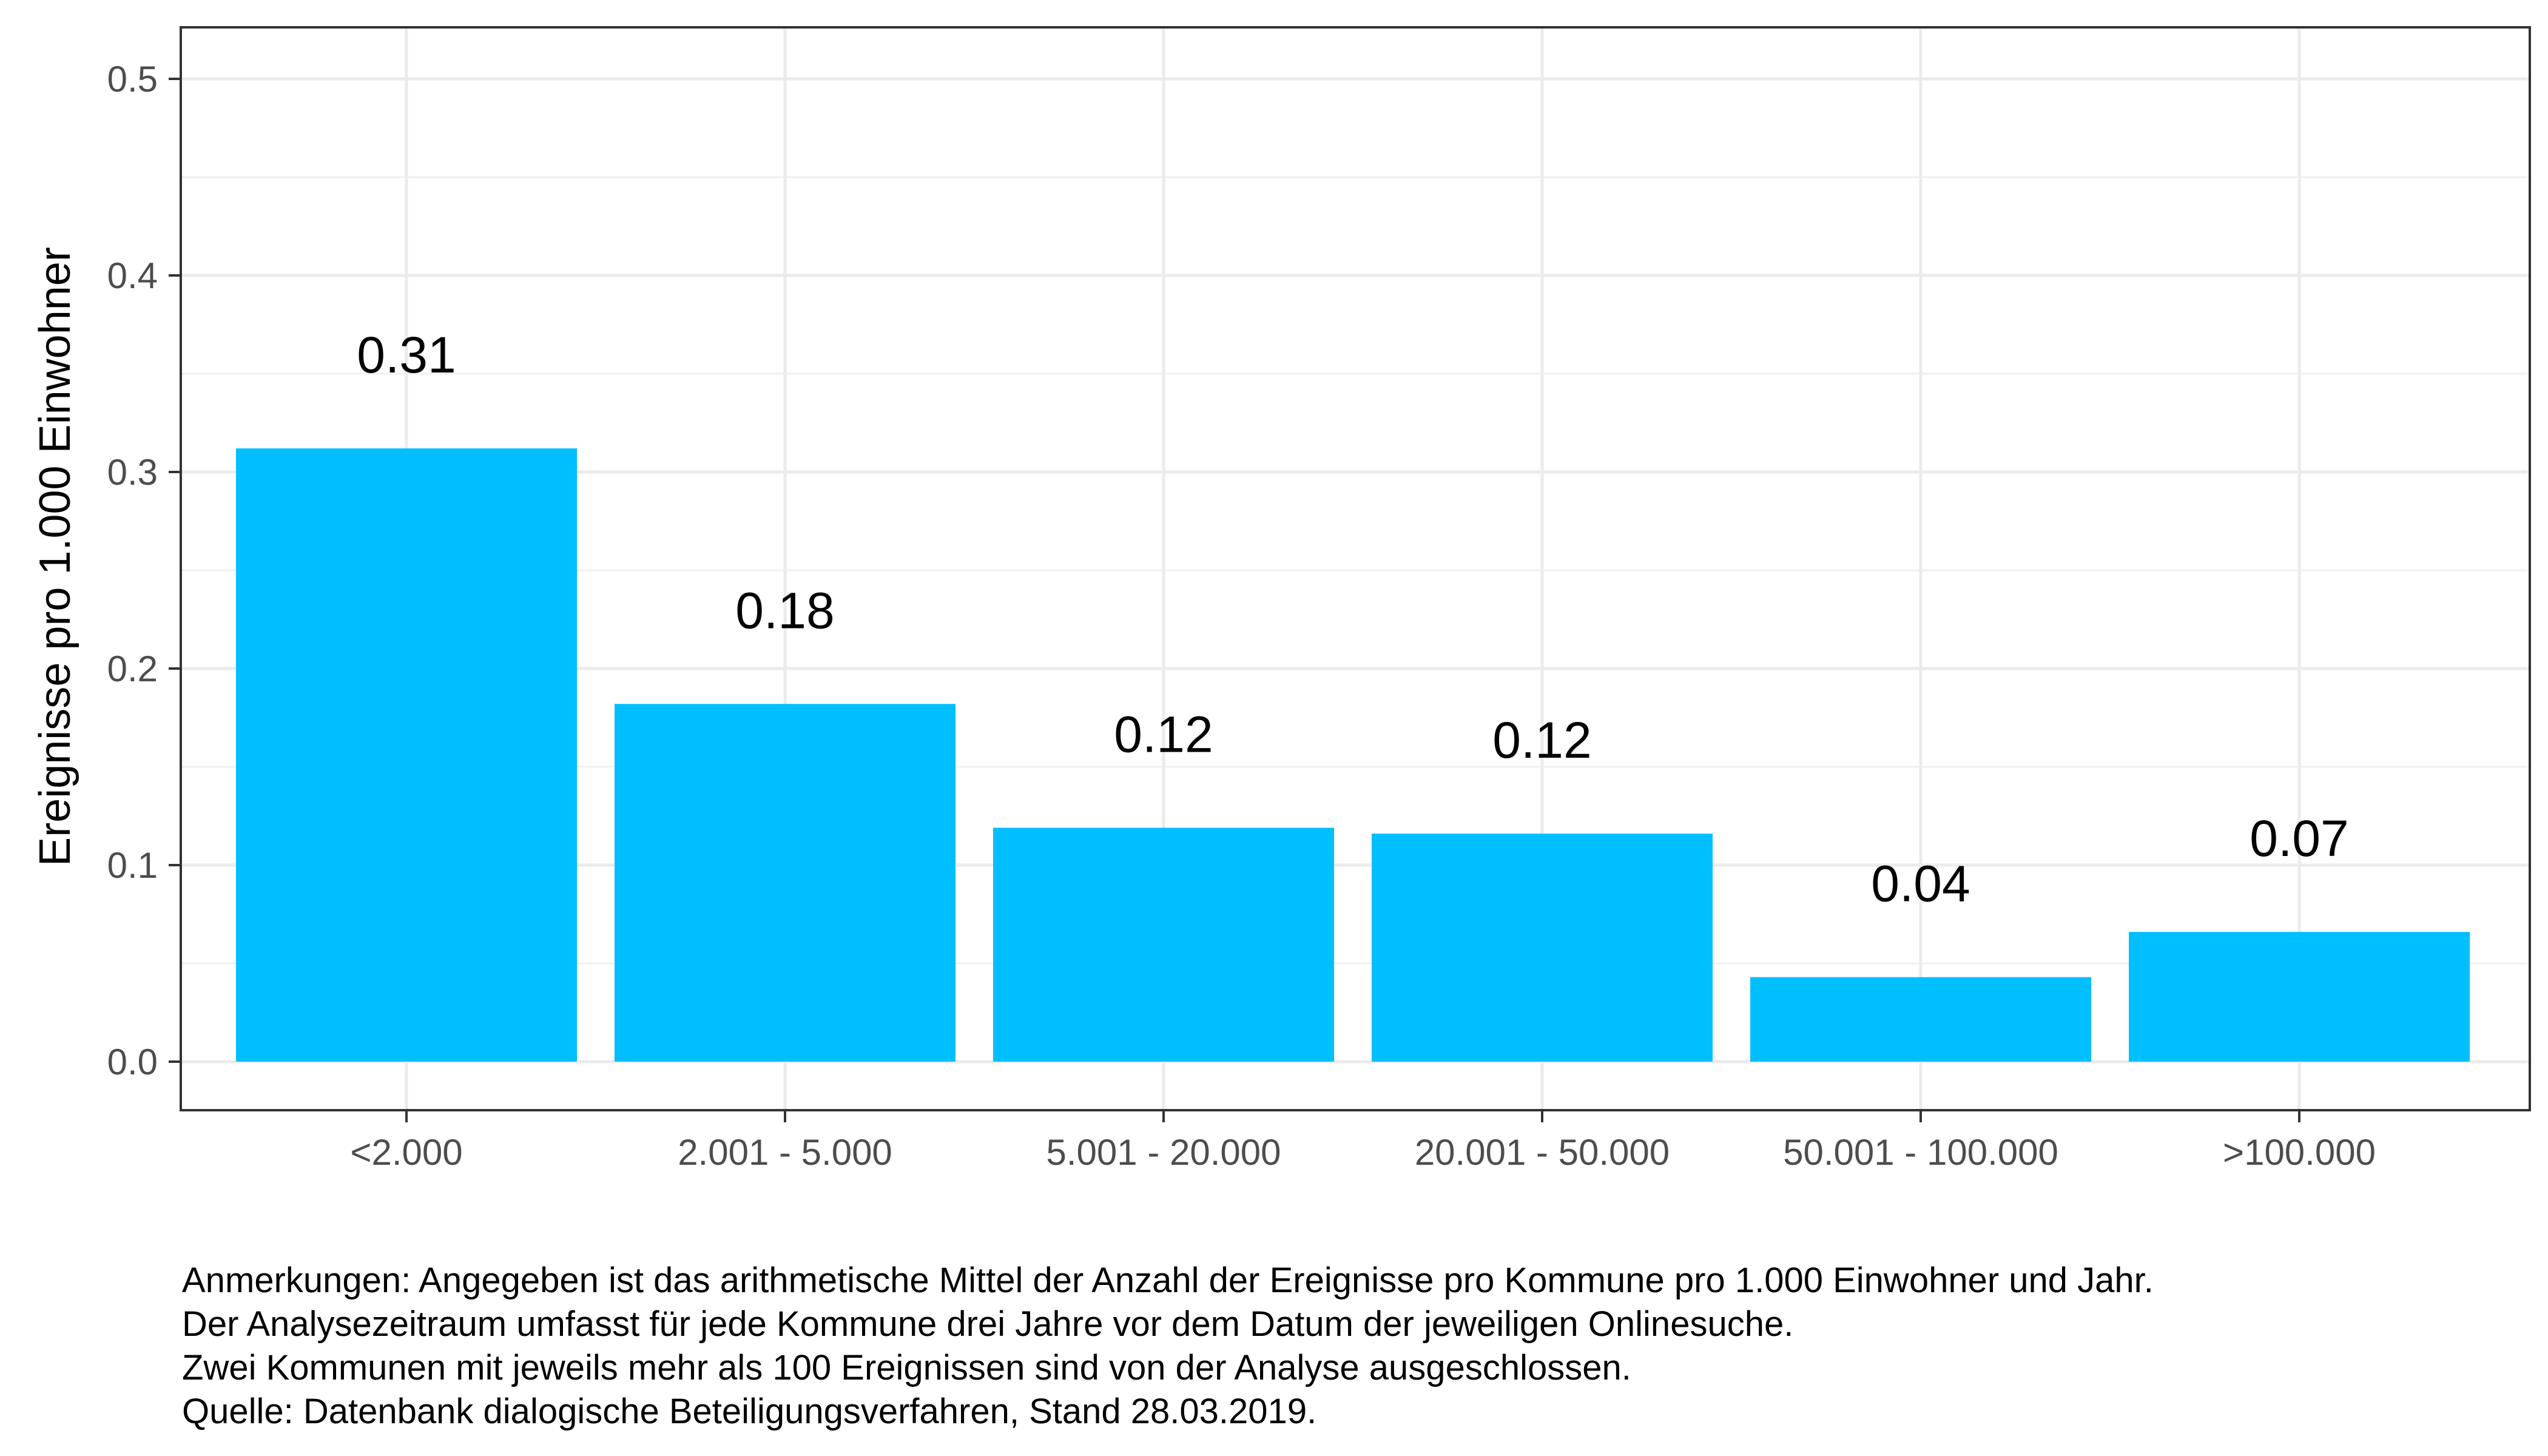 The image size is (2548, 1456). Describe the element at coordinates (132, 865) in the screenshot. I see `y-tick-label: 0.1` at that location.